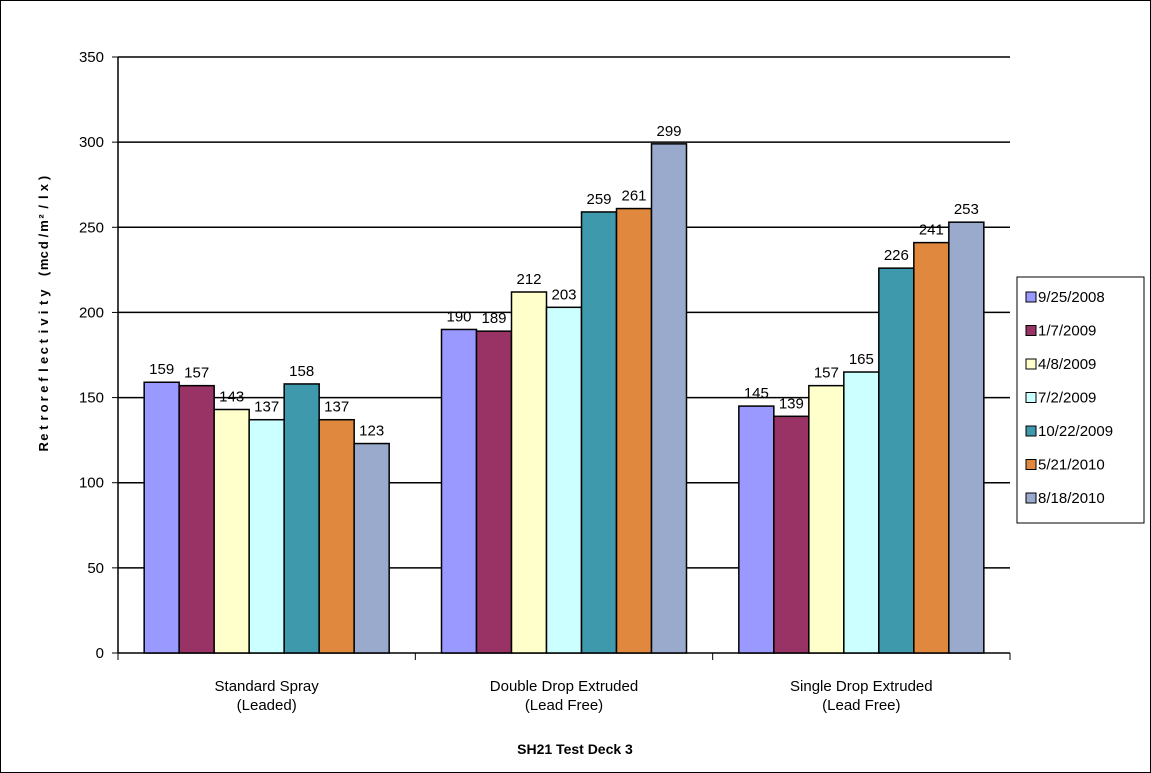 This screenshot has width=1151, height=773. Describe the element at coordinates (371, 431) in the screenshot. I see `data-label: 123` at that location.